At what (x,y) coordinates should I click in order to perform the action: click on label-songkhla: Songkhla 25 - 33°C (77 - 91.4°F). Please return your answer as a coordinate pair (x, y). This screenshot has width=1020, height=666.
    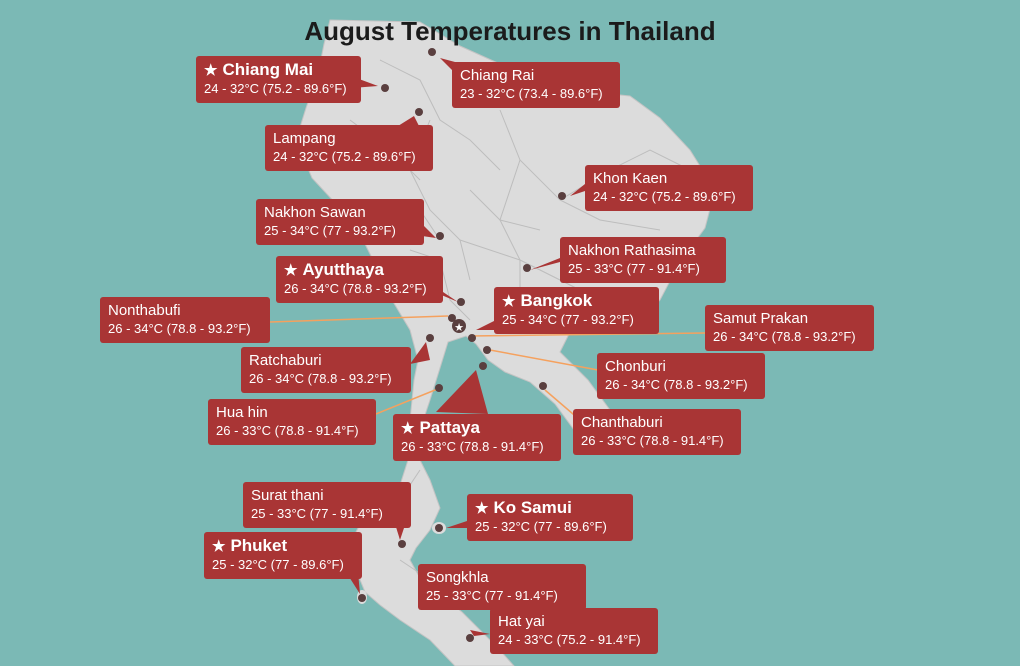
    Looking at the image, I should click on (502, 587).